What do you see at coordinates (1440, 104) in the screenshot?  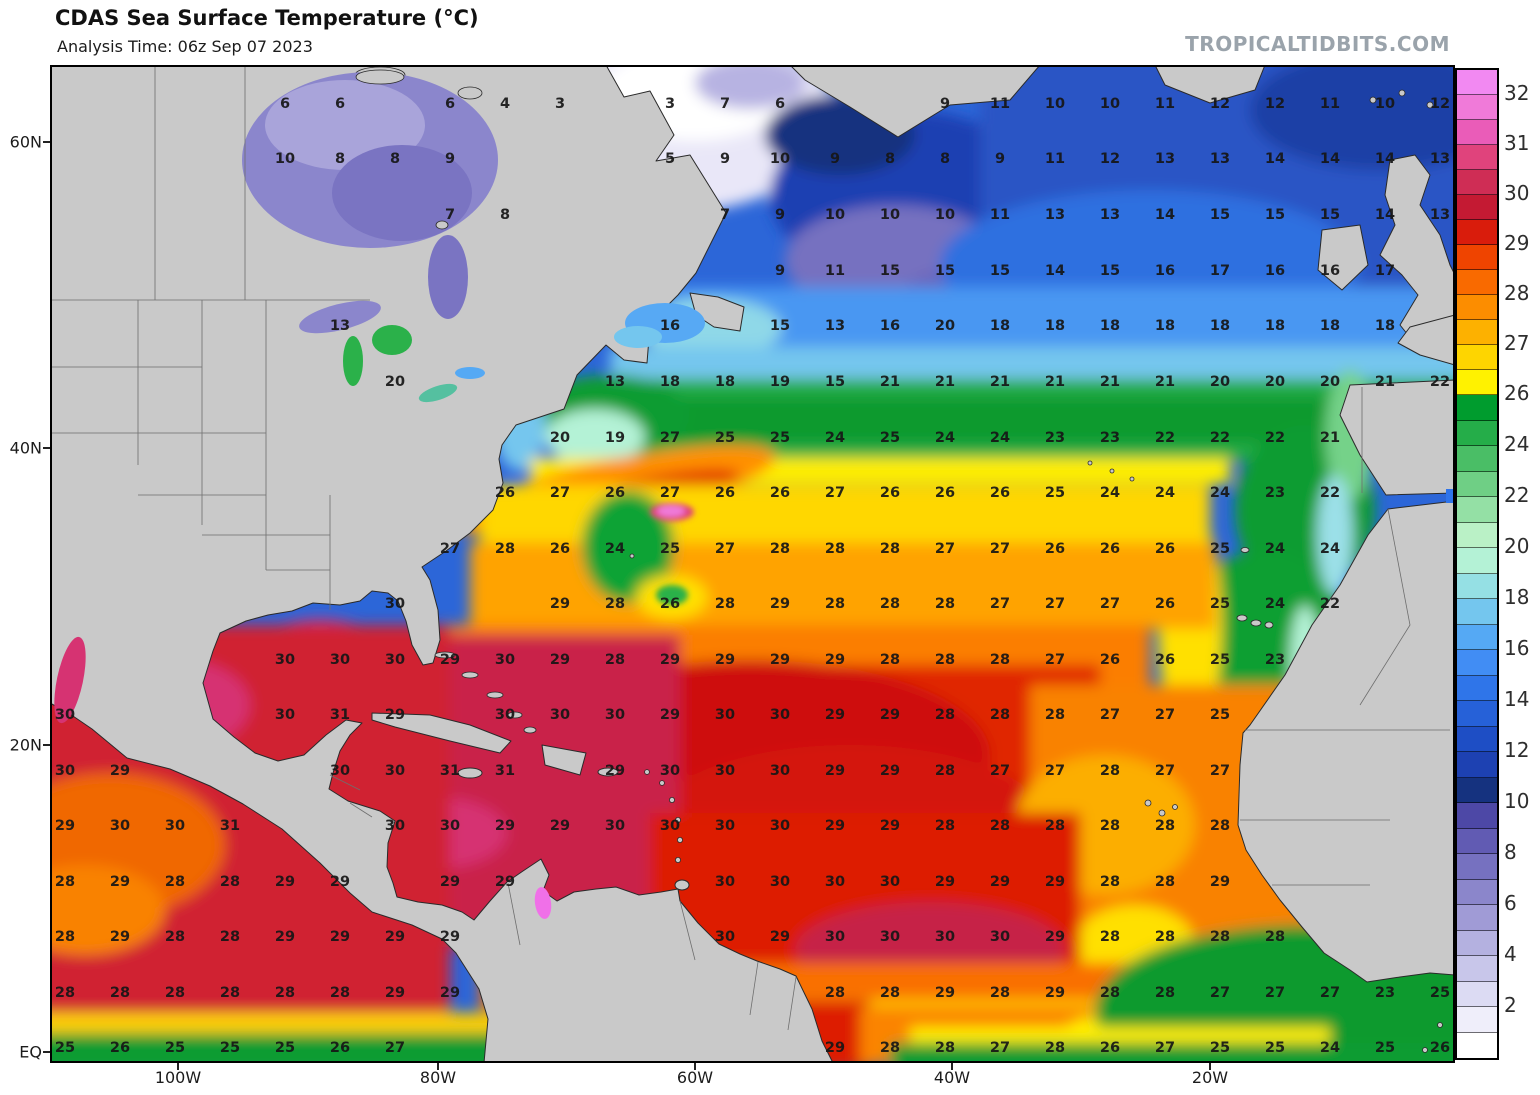 I see `sst-value: 12` at bounding box center [1440, 104].